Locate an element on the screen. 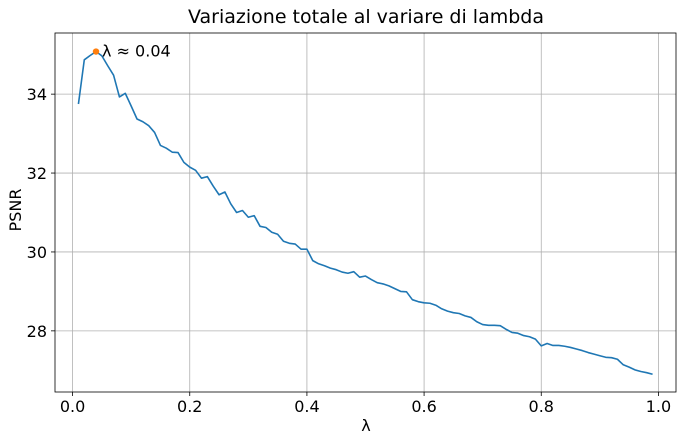 Image resolution: width=684 pixels, height=442 pixels. y-axis: 28 30 32 34 is located at coordinates (41, 213).